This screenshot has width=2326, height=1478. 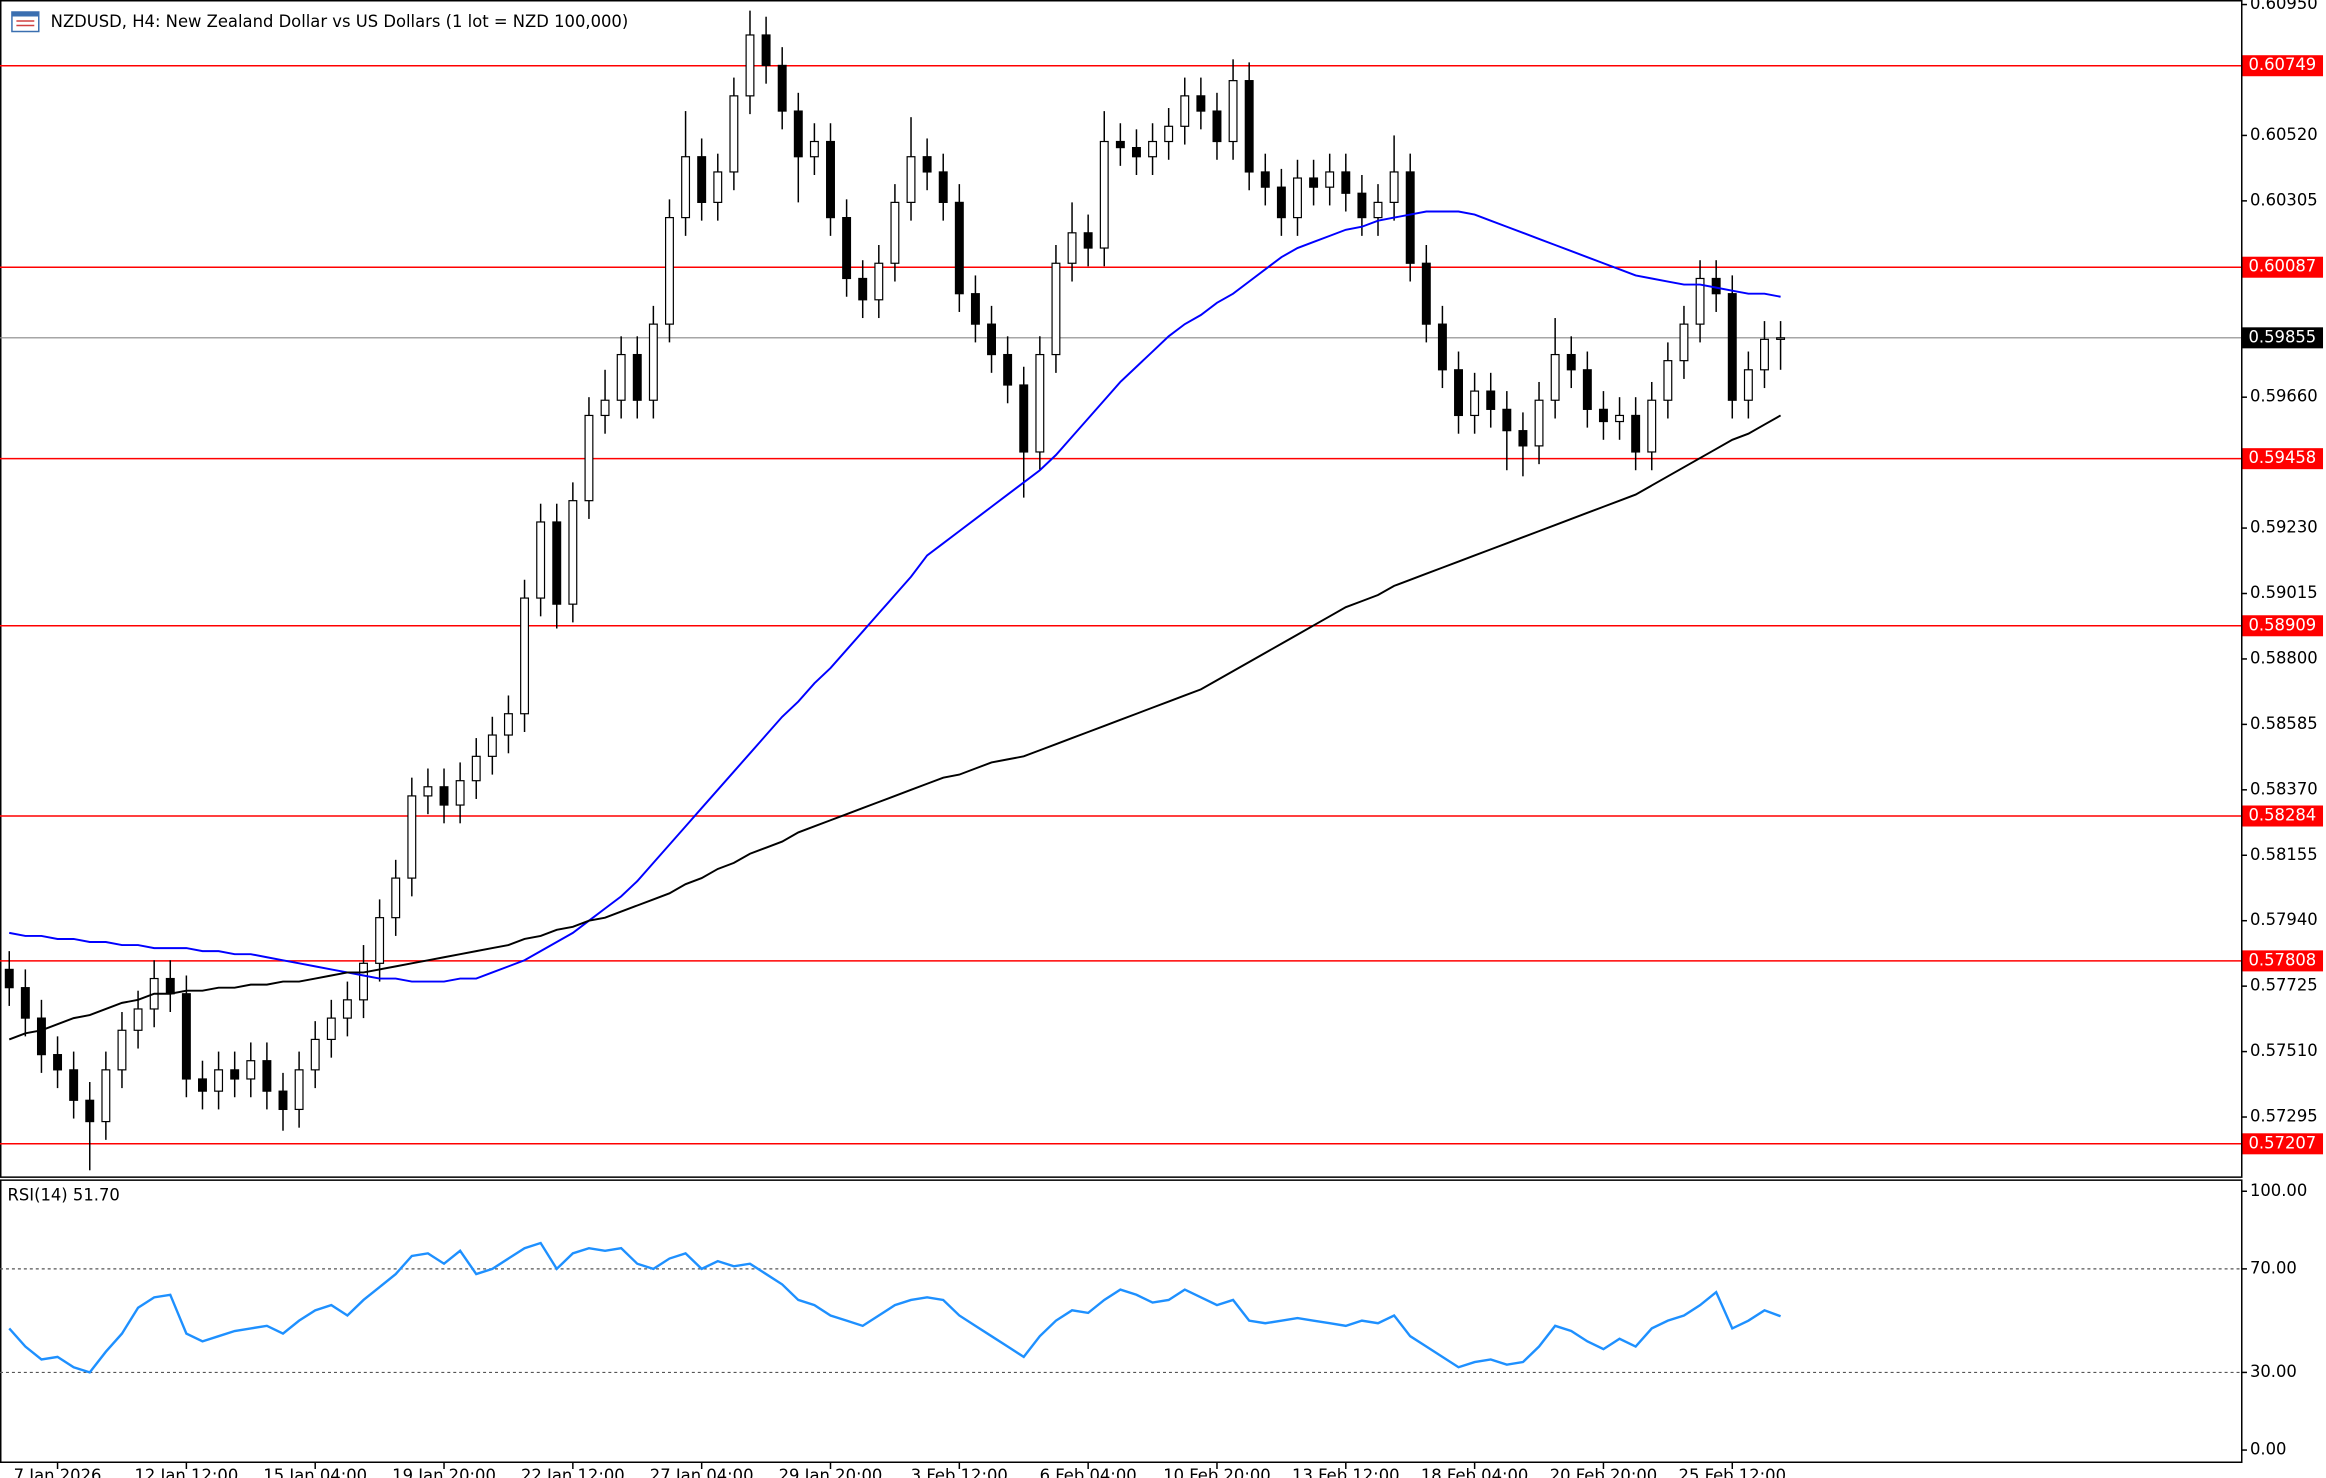 I want to click on y-tick-label: 0.59015, so click(x=2284, y=592).